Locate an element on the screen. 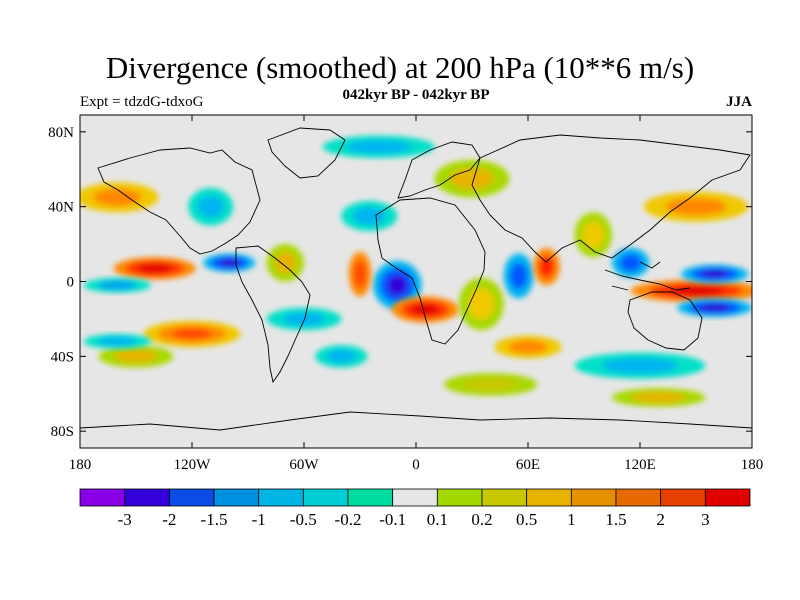  divergence-south-pacific is located at coordinates (136, 356).